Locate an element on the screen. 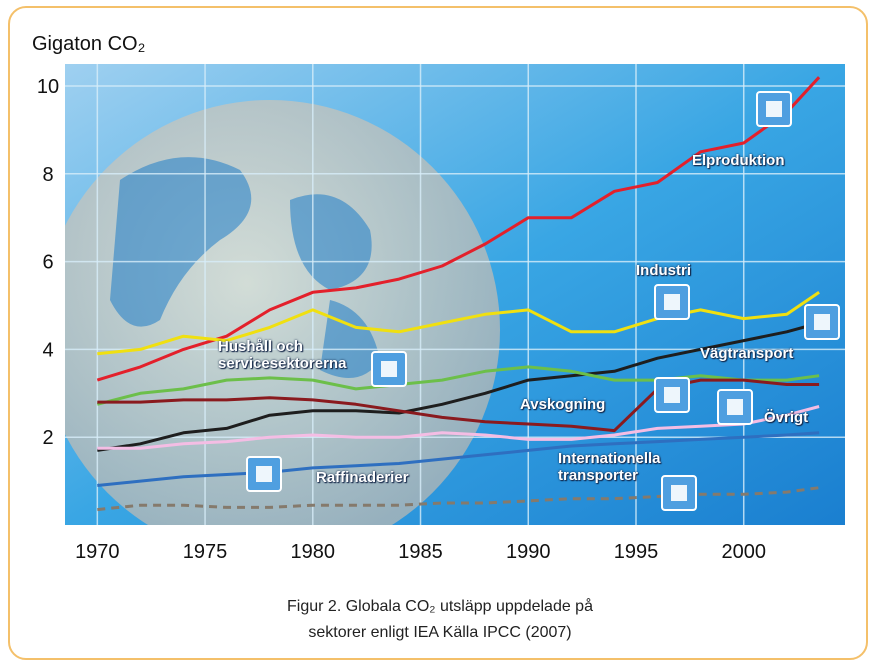 This screenshot has height=670, width=880. y-tick-label: 8 is located at coordinates (47, 175).